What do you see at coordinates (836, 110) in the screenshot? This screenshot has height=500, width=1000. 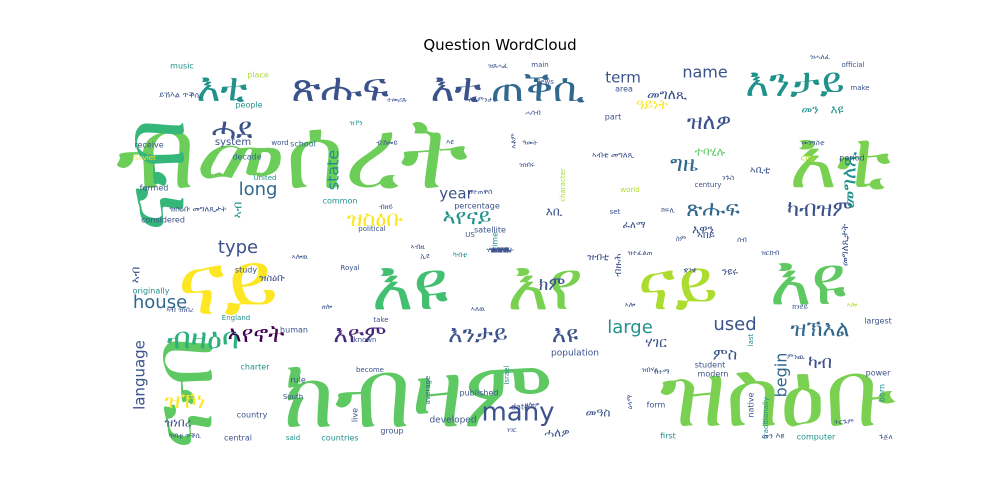 I see `word-48: እዩ` at bounding box center [836, 110].